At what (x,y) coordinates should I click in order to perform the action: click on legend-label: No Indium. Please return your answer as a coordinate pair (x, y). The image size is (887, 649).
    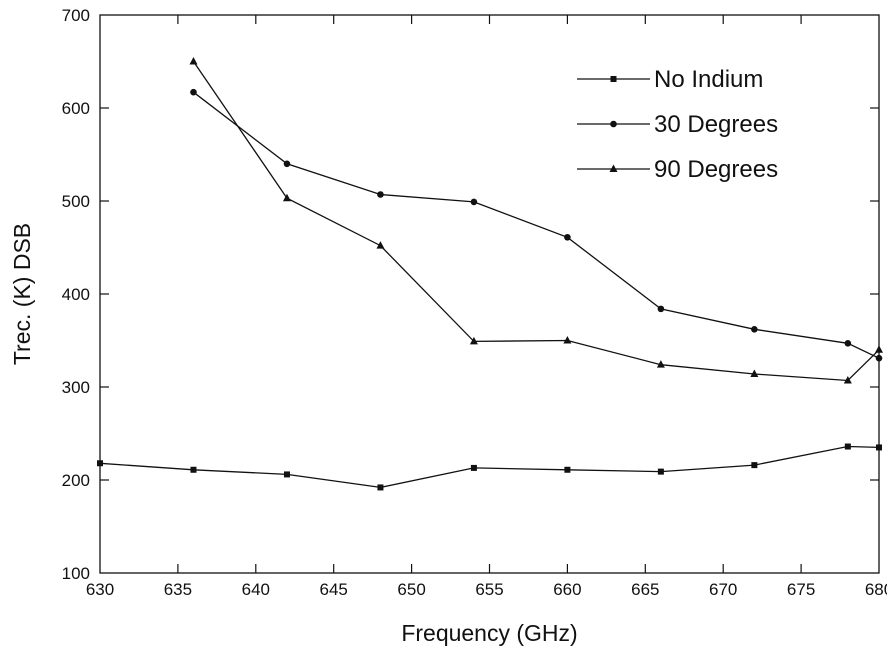
    Looking at the image, I should click on (708, 79).